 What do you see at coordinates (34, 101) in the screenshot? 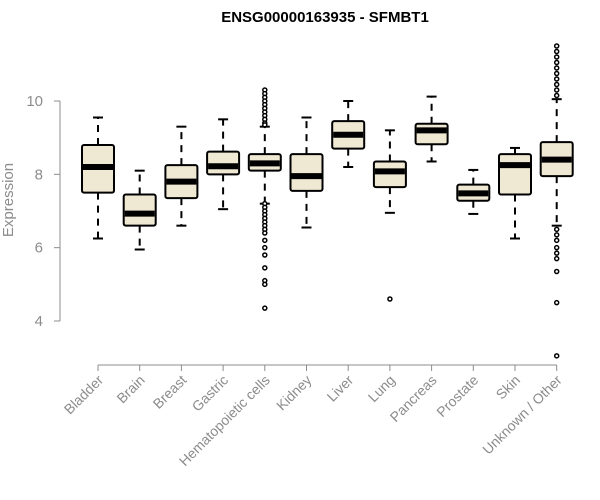
I see `y-tick-label: 10` at bounding box center [34, 101].